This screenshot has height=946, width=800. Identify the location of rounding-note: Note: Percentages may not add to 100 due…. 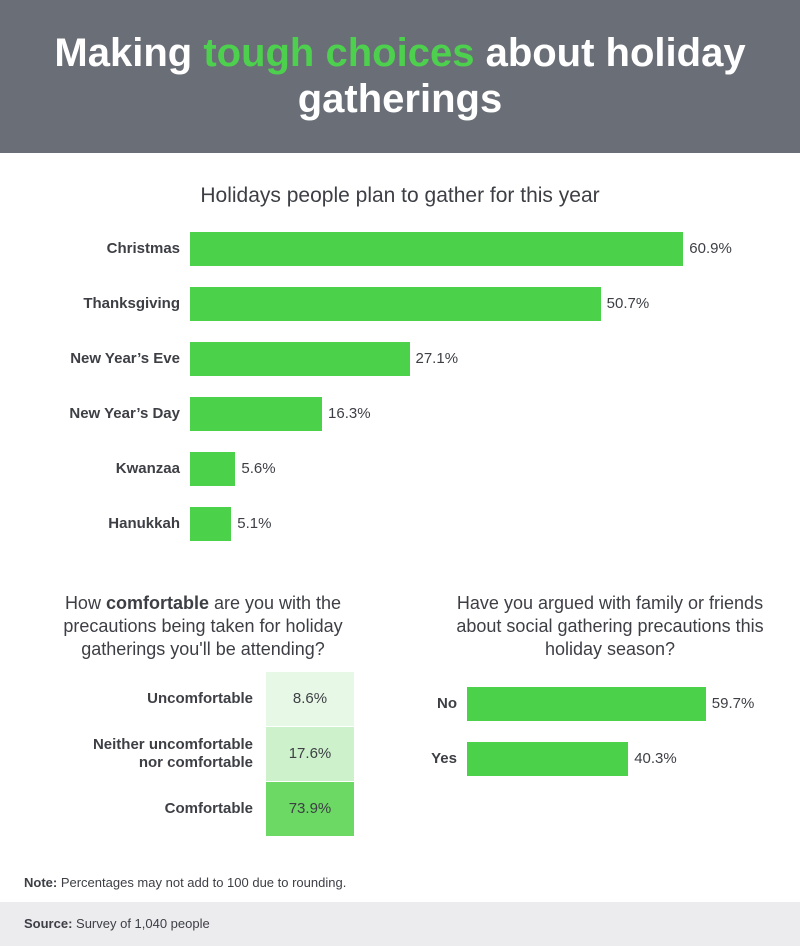
(185, 882).